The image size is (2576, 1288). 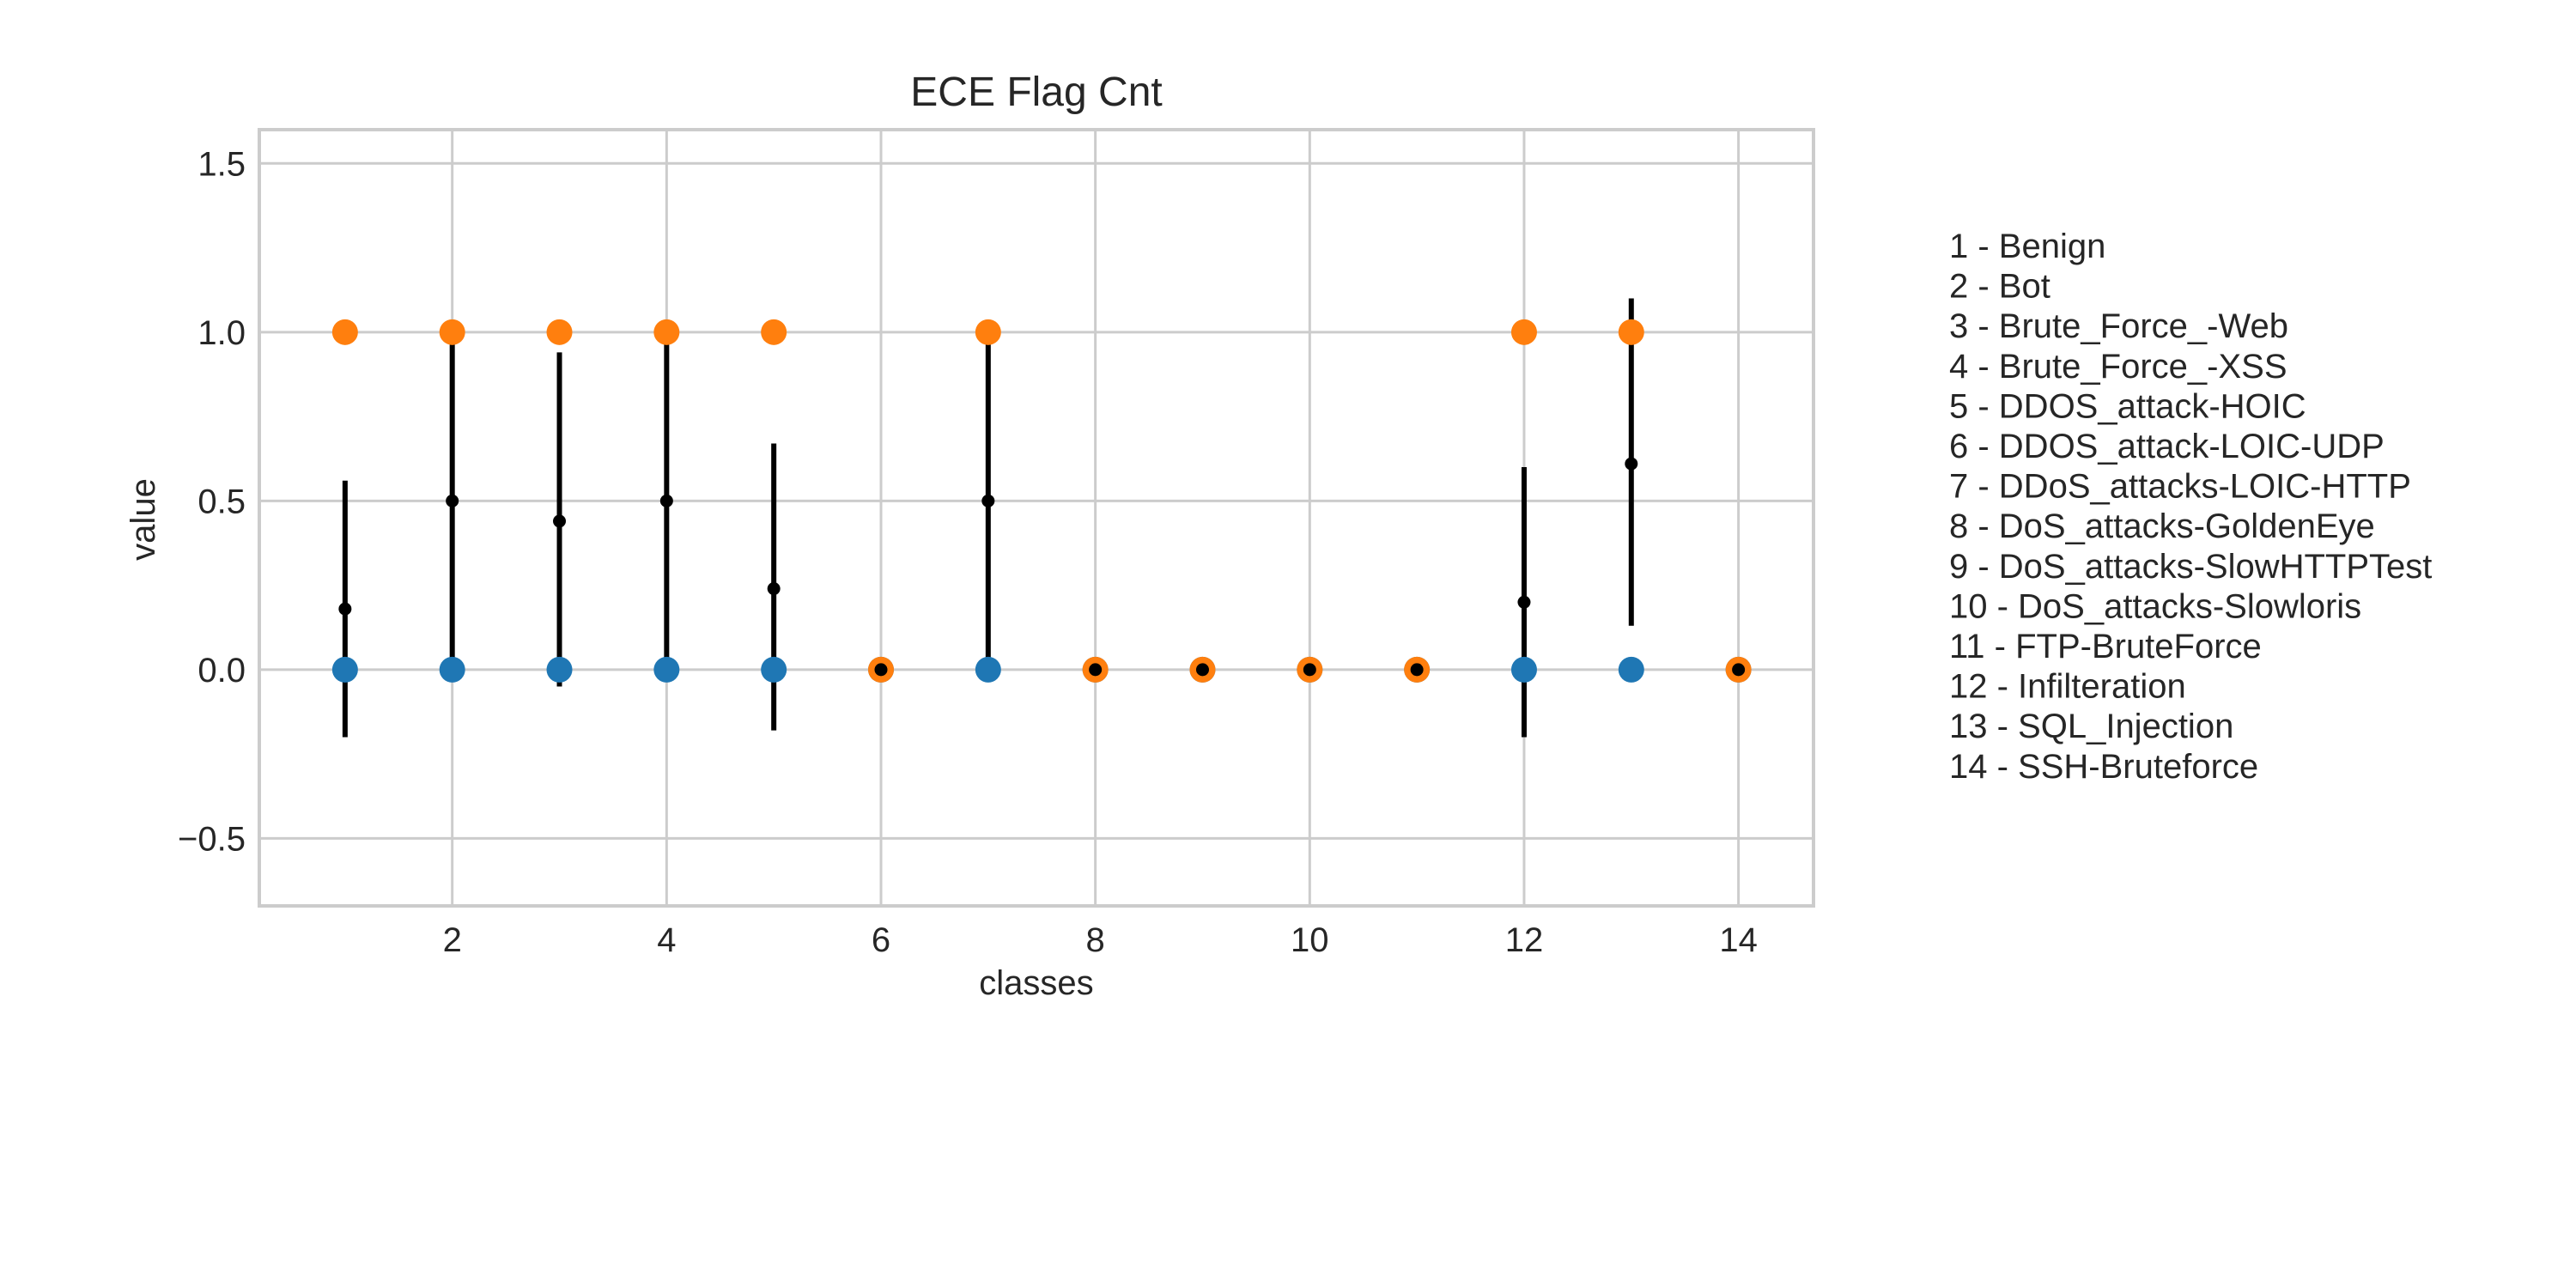 I want to click on legend-entry: 11 - FTP-BruteForce, so click(x=2105, y=647).